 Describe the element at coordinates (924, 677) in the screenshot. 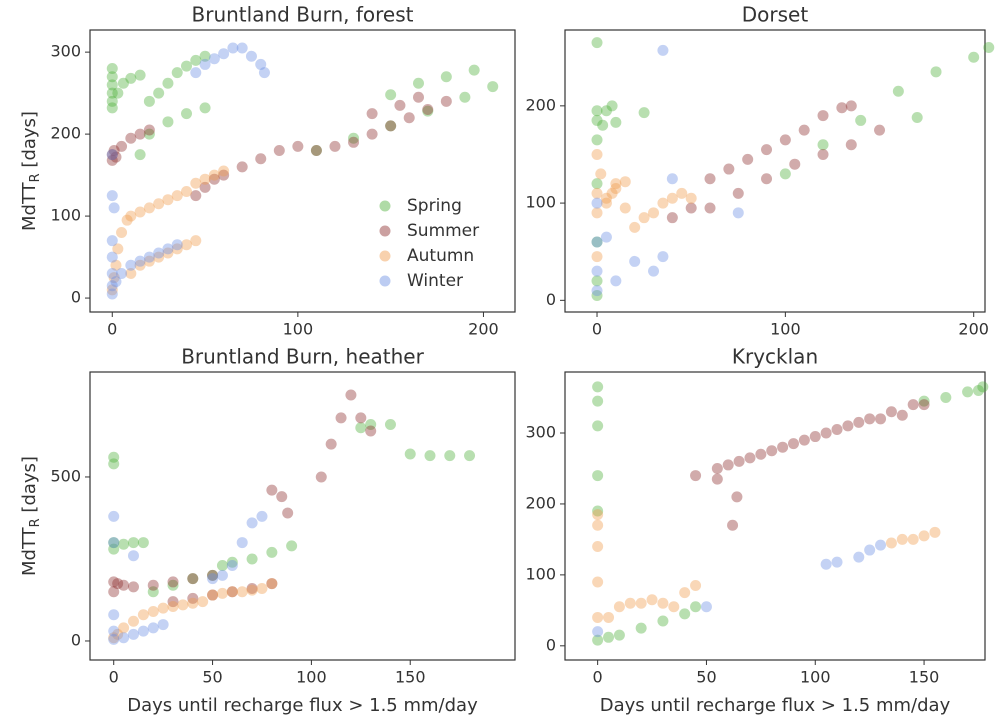

I see `x-tick-label: 150` at that location.